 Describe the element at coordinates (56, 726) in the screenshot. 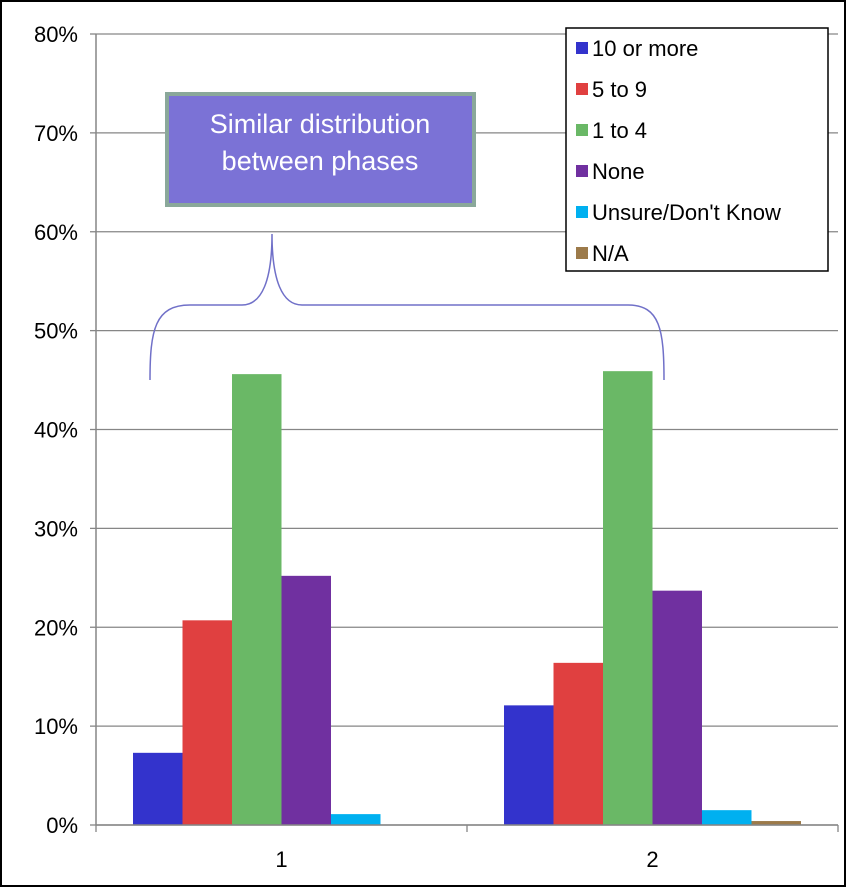

I see `y-tick-label: 10%` at that location.